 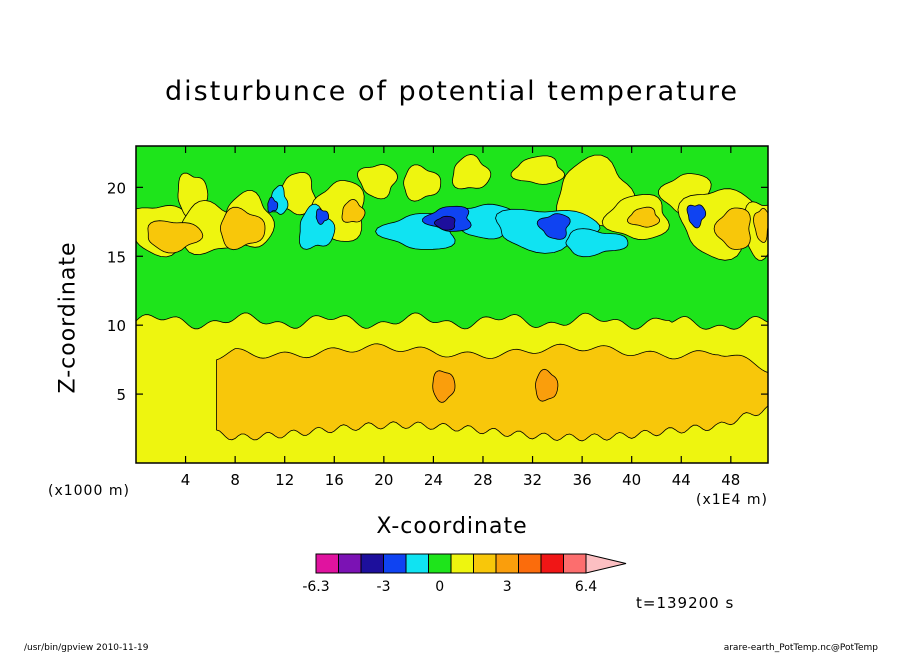 What do you see at coordinates (315, 587) in the screenshot?
I see `colorbar-tick-label: -6.3` at bounding box center [315, 587].